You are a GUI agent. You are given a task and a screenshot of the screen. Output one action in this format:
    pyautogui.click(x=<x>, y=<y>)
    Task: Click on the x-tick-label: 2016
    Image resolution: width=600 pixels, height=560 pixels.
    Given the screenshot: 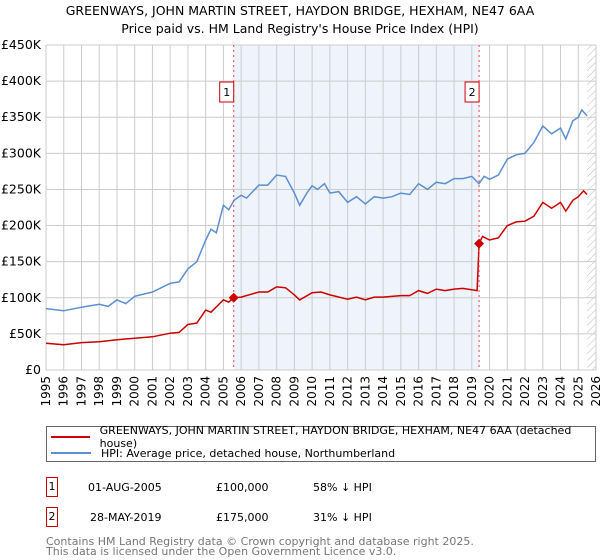 What is the action you would take?
    pyautogui.click(x=419, y=391)
    